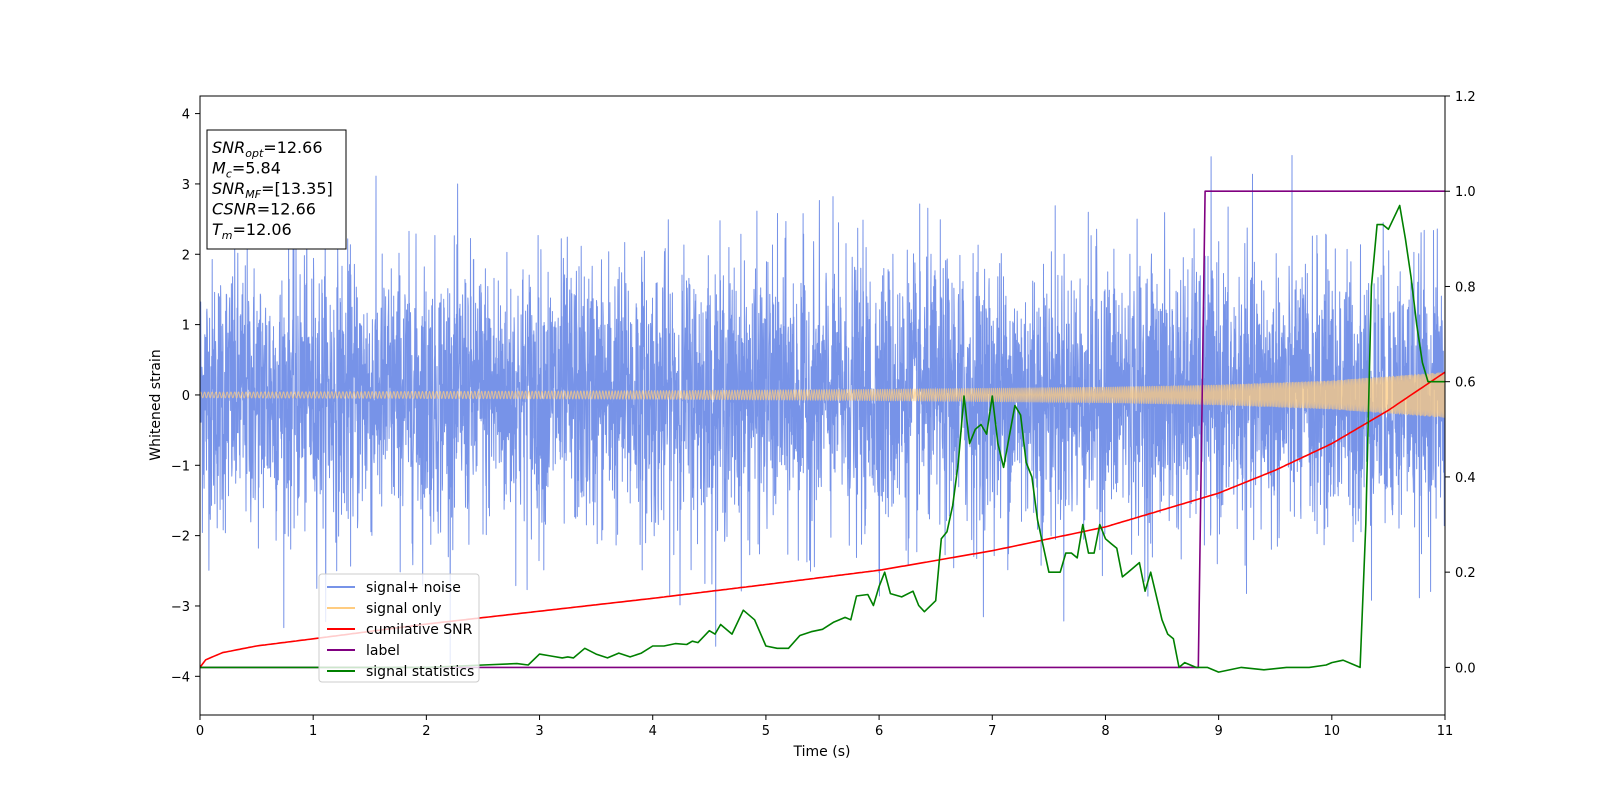 Image resolution: width=1600 pixels, height=800 pixels. I want to click on y-left-tick-label: 2, so click(186, 255).